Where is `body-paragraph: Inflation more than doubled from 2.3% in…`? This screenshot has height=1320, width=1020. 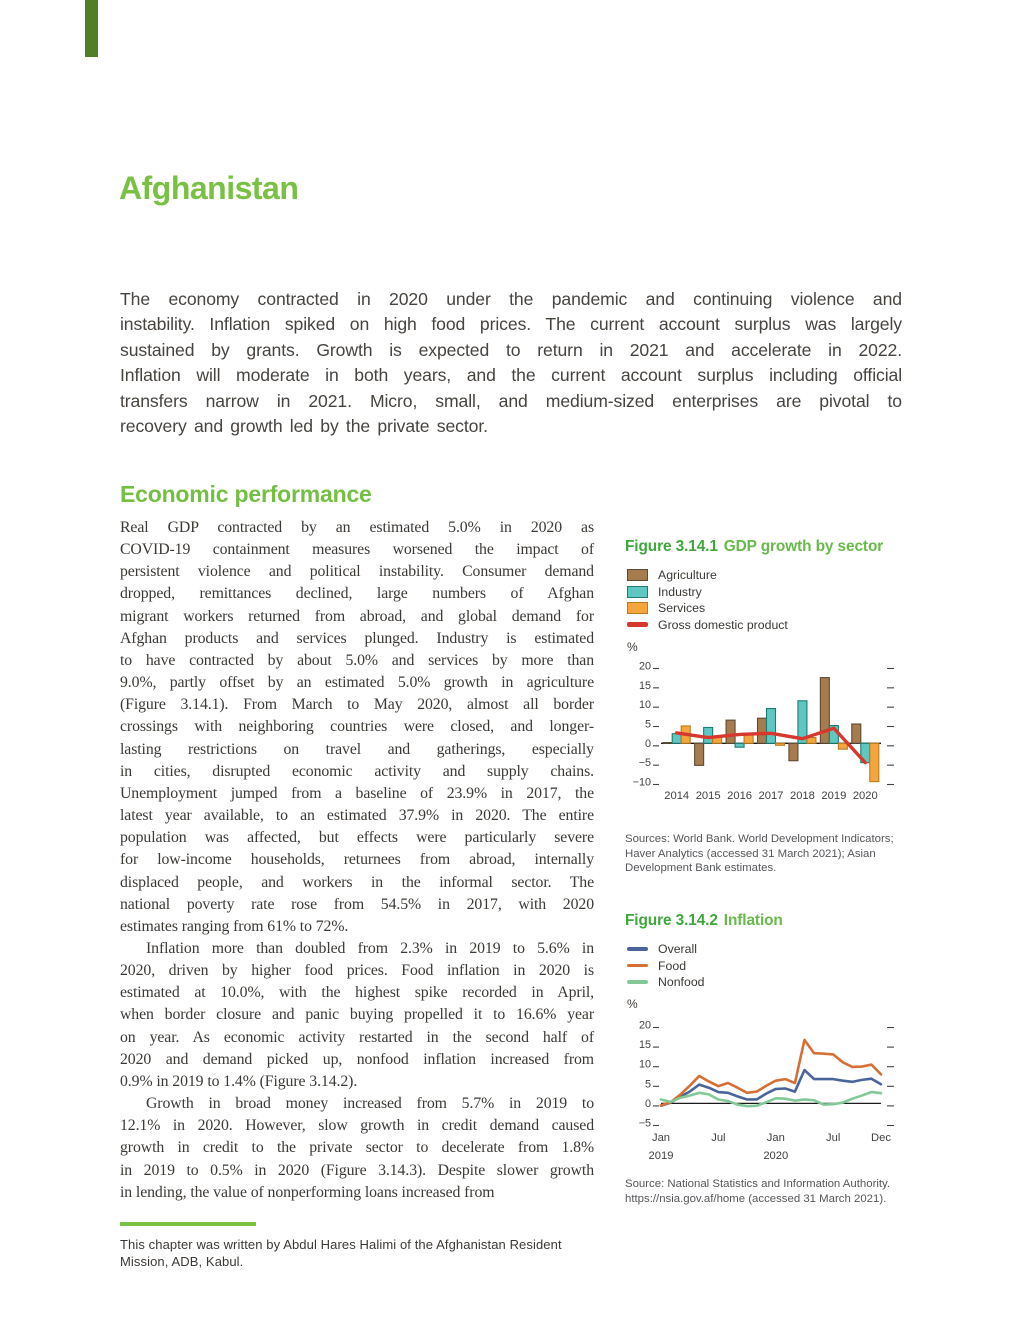 body-paragraph: Inflation more than doubled from 2.3% in… is located at coordinates (357, 1015).